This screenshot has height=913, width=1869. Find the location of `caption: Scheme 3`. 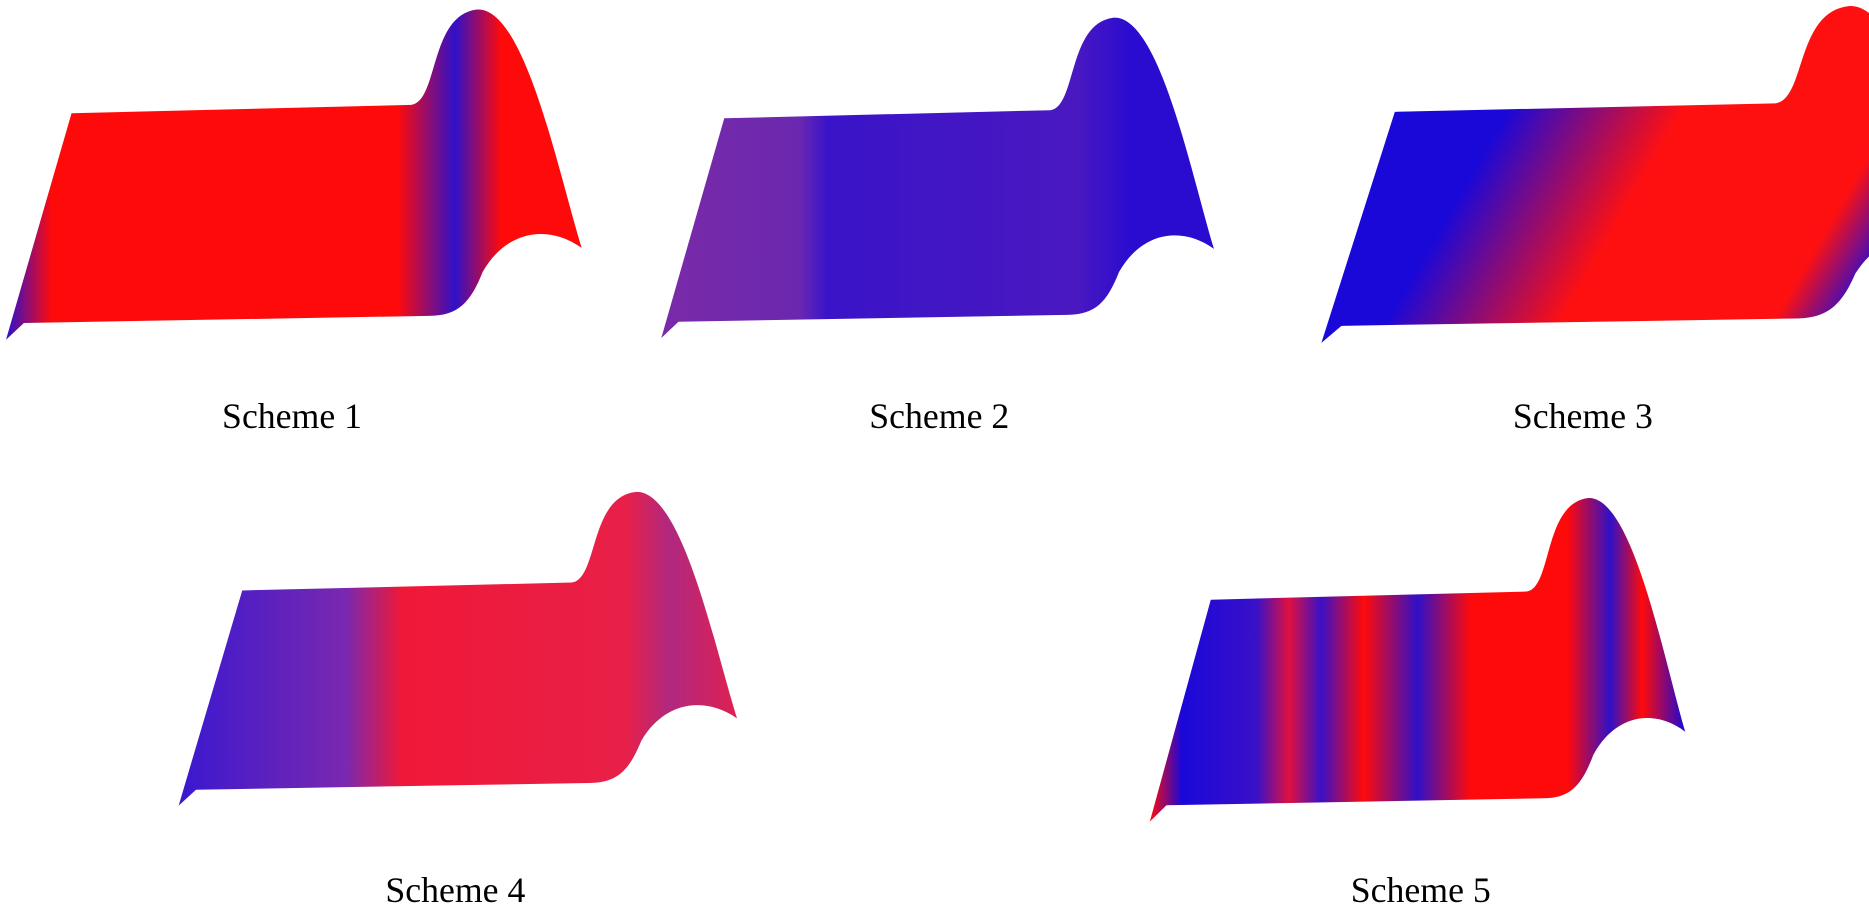

caption: Scheme 3 is located at coordinates (1583, 416).